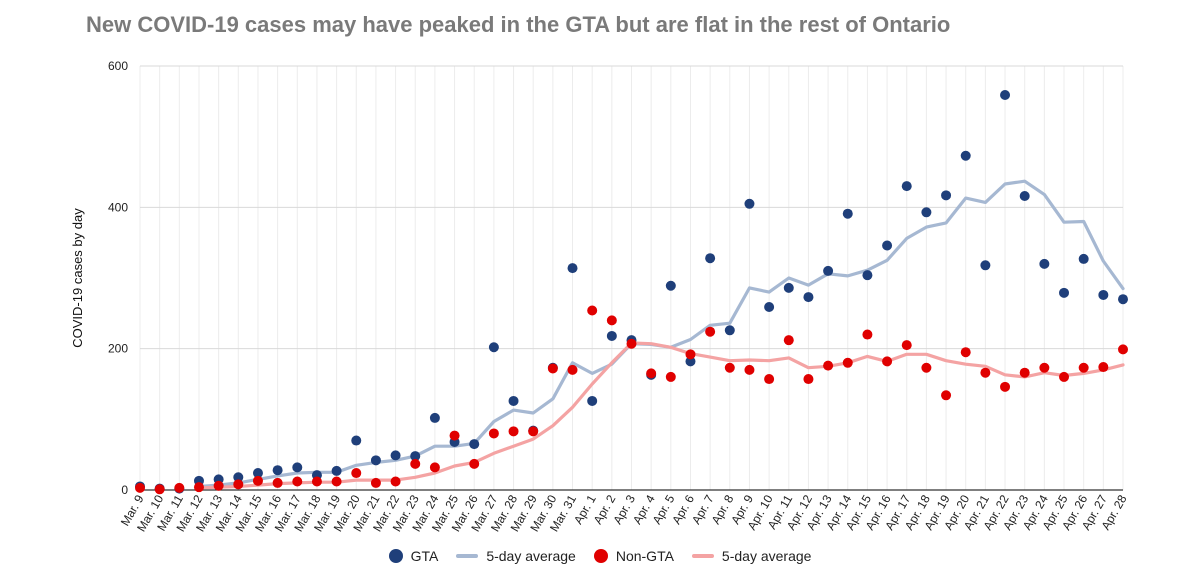 The image size is (1200, 587). I want to click on legend-gta-average-label: 5-day average, so click(531, 556).